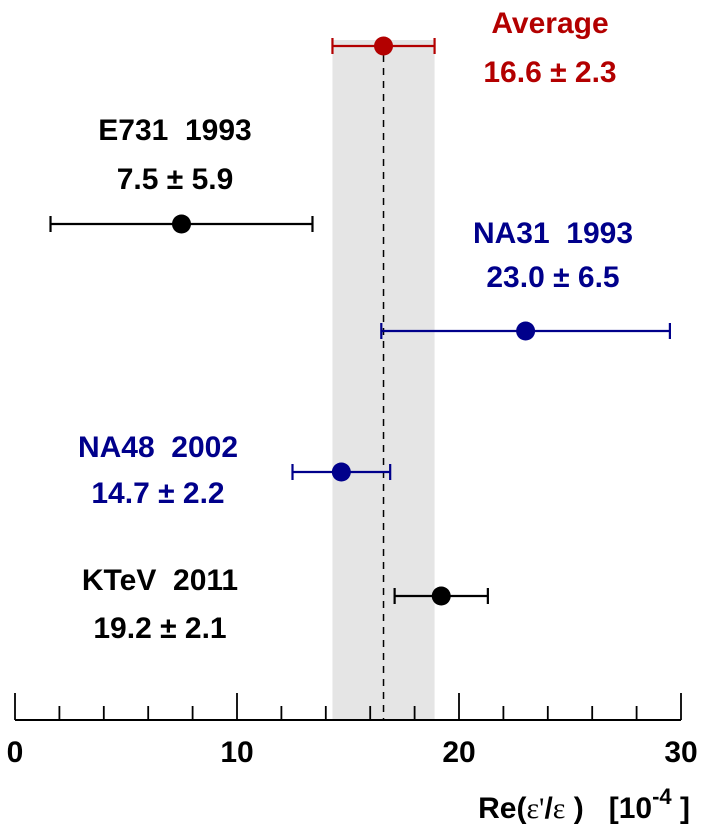  I want to click on x-axis-label: Re(ε'/ε ) [10-4 ], so click(584, 804).